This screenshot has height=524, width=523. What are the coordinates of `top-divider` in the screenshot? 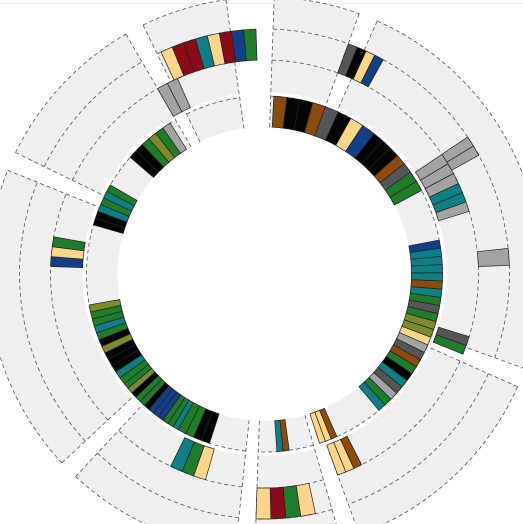 It's located at (261, 3).